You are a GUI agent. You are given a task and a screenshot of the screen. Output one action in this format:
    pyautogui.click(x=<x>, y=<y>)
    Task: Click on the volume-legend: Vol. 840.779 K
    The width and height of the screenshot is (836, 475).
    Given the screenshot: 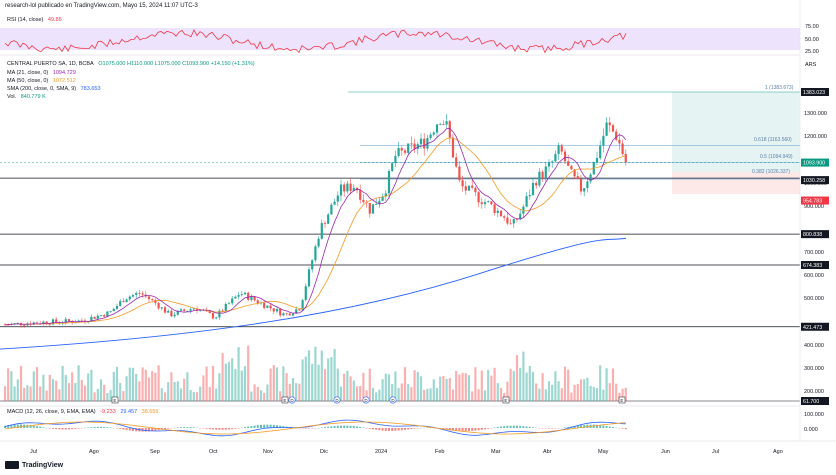 What is the action you would take?
    pyautogui.click(x=28, y=97)
    